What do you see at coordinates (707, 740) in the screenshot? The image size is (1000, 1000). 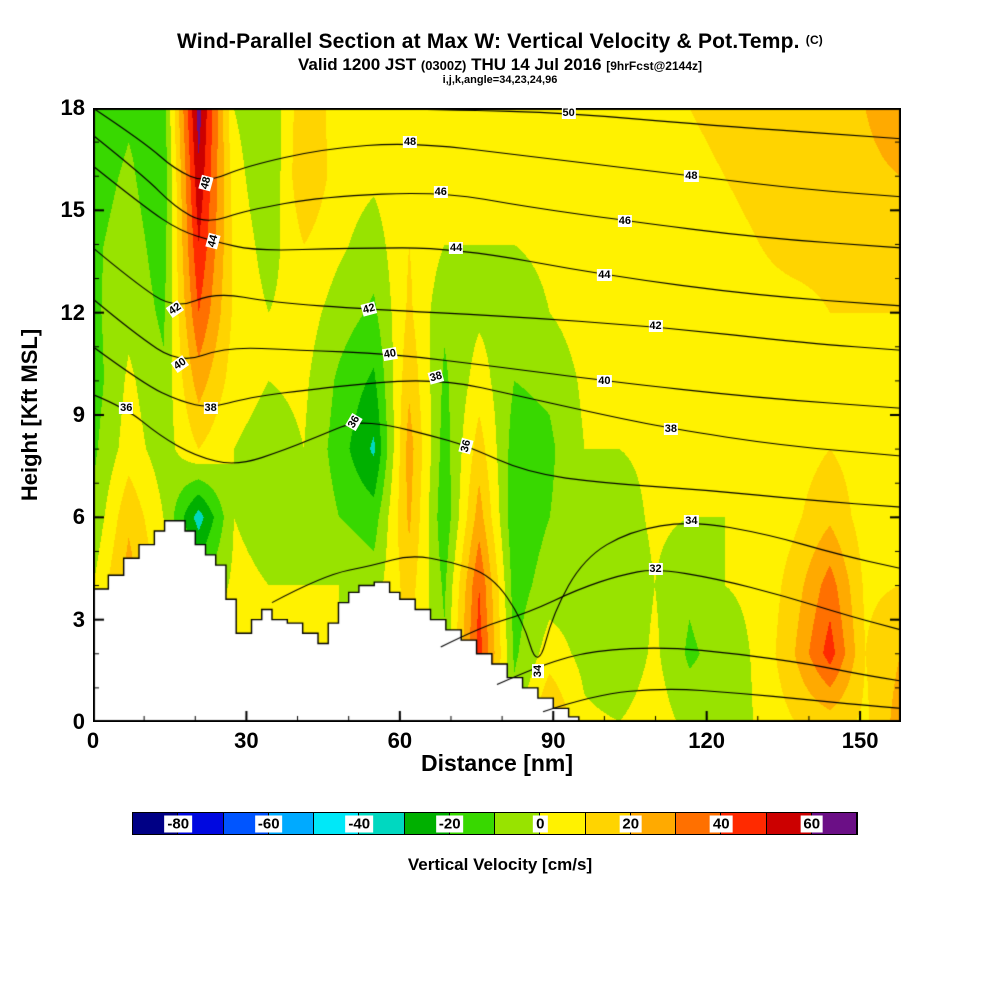 I see `x-tick-label: 120` at bounding box center [707, 740].